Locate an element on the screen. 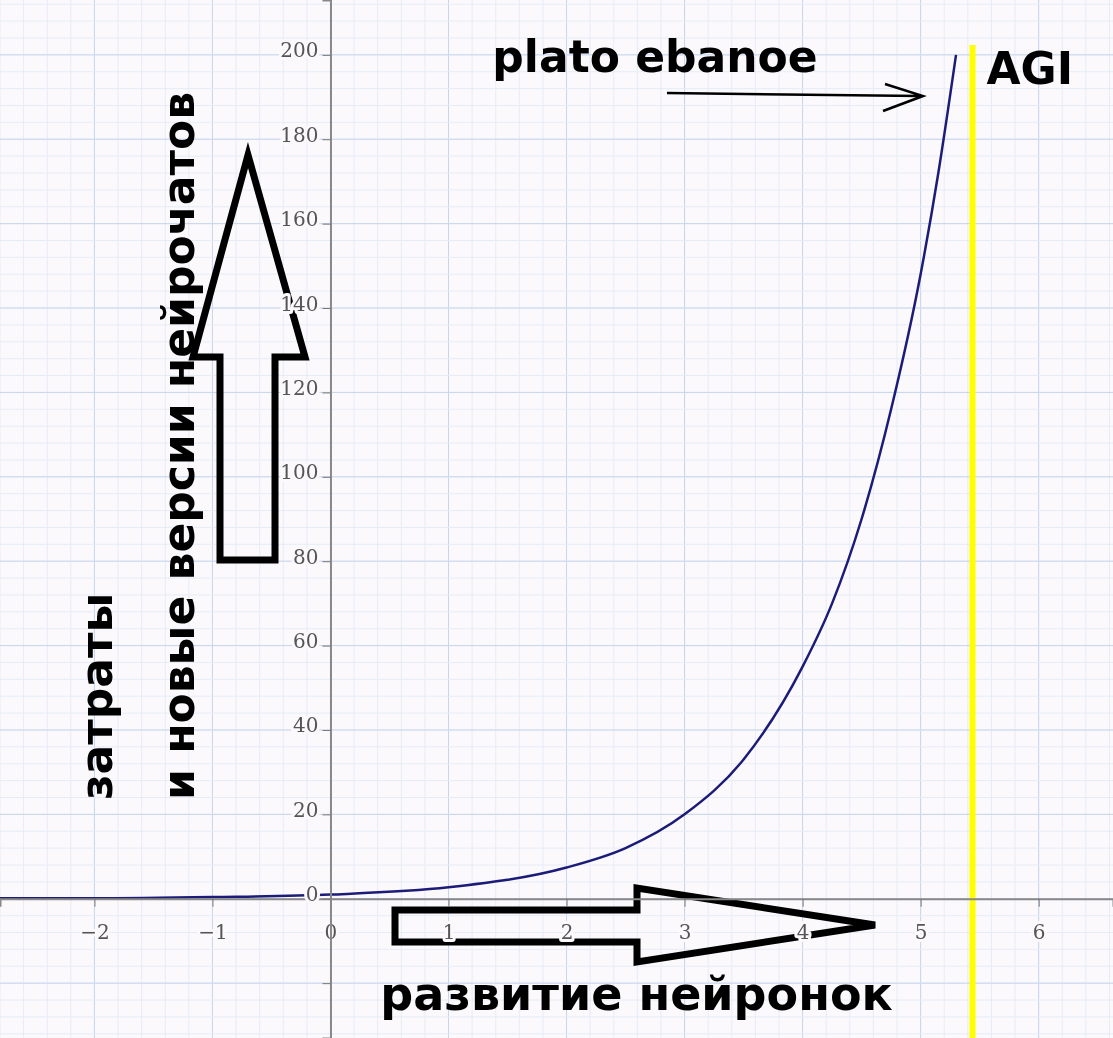 The height and width of the screenshot is (1038, 1113). y-tick-label: 200 is located at coordinates (299, 50).